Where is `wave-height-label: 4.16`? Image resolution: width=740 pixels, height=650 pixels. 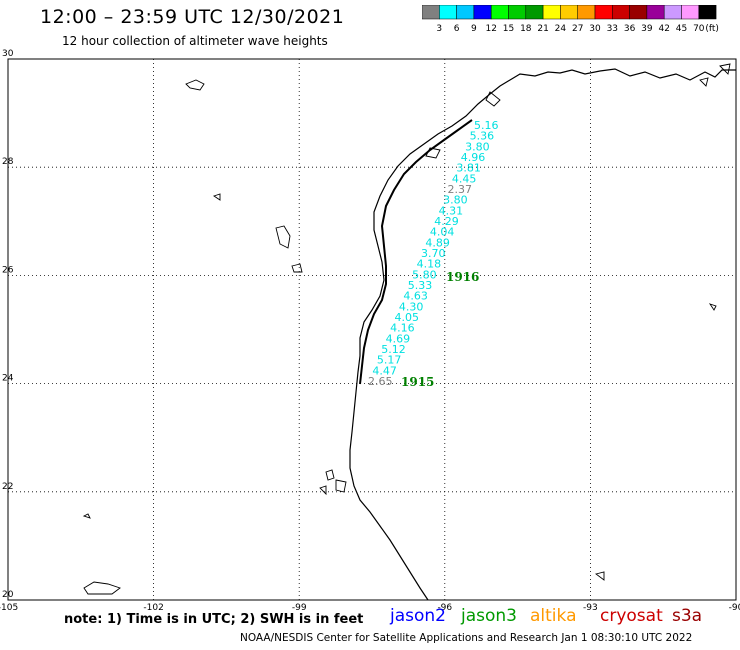
wave-height-label: 4.16 is located at coordinates (402, 328).